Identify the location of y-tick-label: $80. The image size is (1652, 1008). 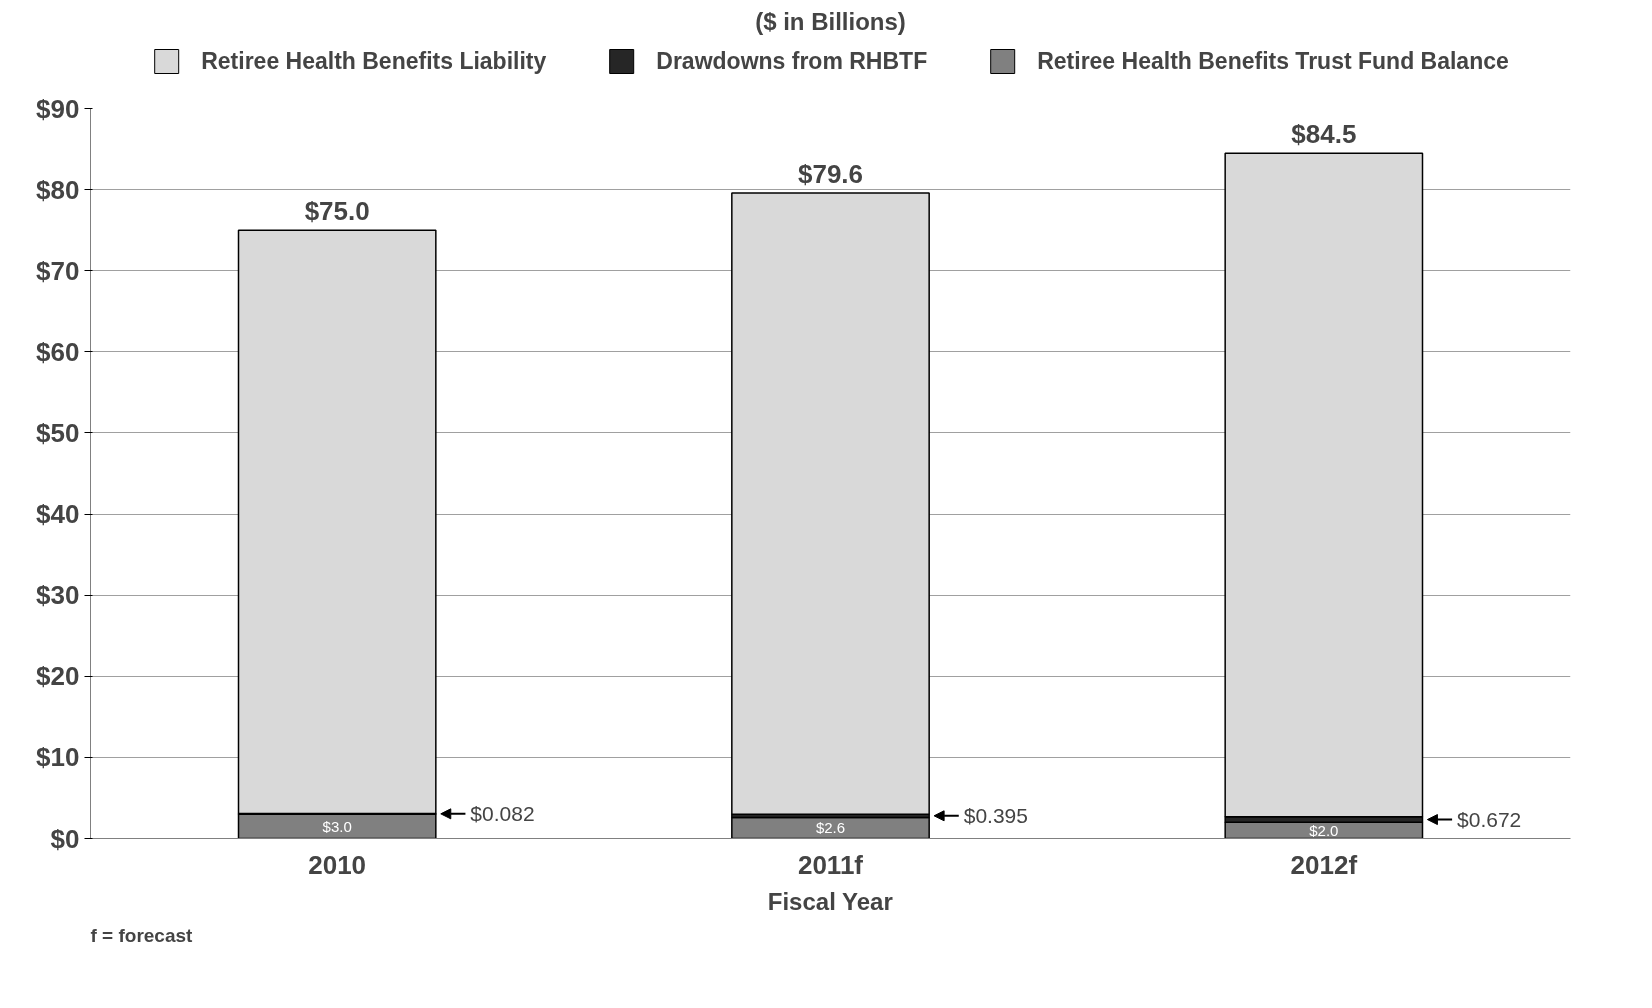
(58, 189).